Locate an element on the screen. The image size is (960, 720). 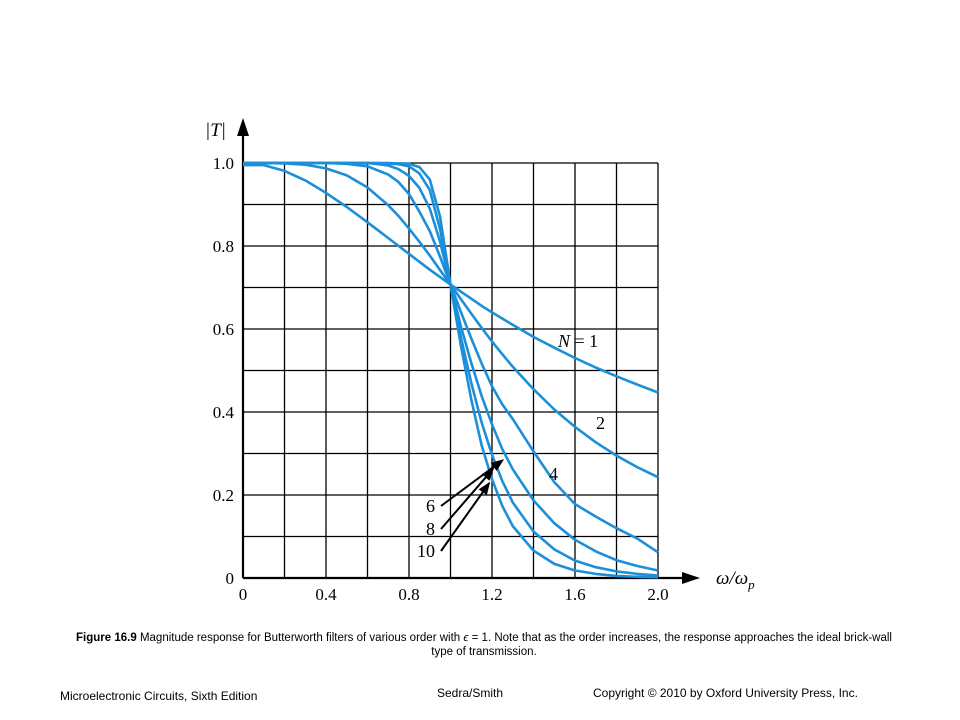
x-axis-title: ω/ωp is located at coordinates (735, 580).